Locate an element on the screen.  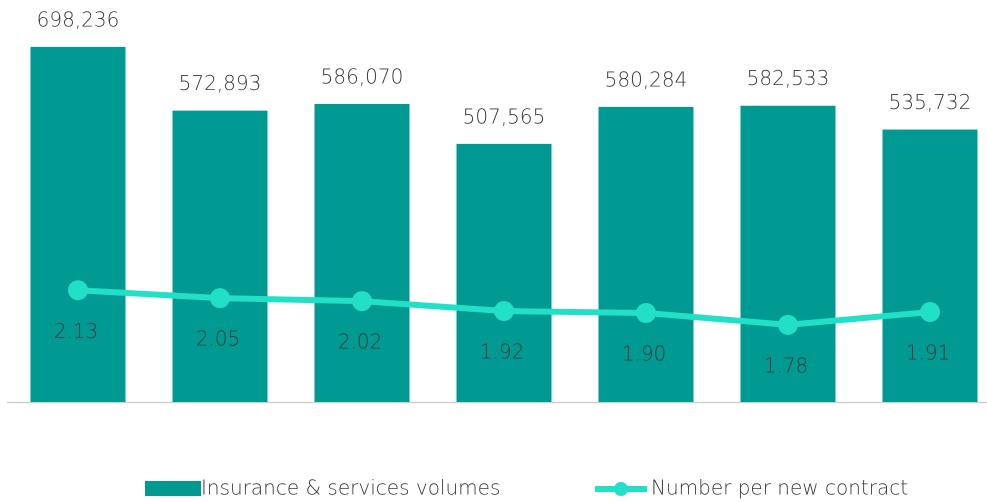
line-value-label: 2.13 is located at coordinates (76, 331).